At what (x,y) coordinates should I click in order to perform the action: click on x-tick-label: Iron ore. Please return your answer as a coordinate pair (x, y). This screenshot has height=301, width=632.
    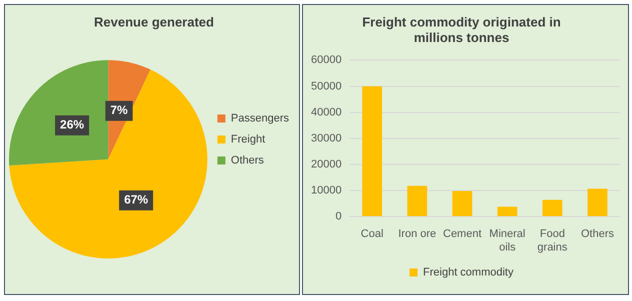
    Looking at the image, I should click on (417, 234).